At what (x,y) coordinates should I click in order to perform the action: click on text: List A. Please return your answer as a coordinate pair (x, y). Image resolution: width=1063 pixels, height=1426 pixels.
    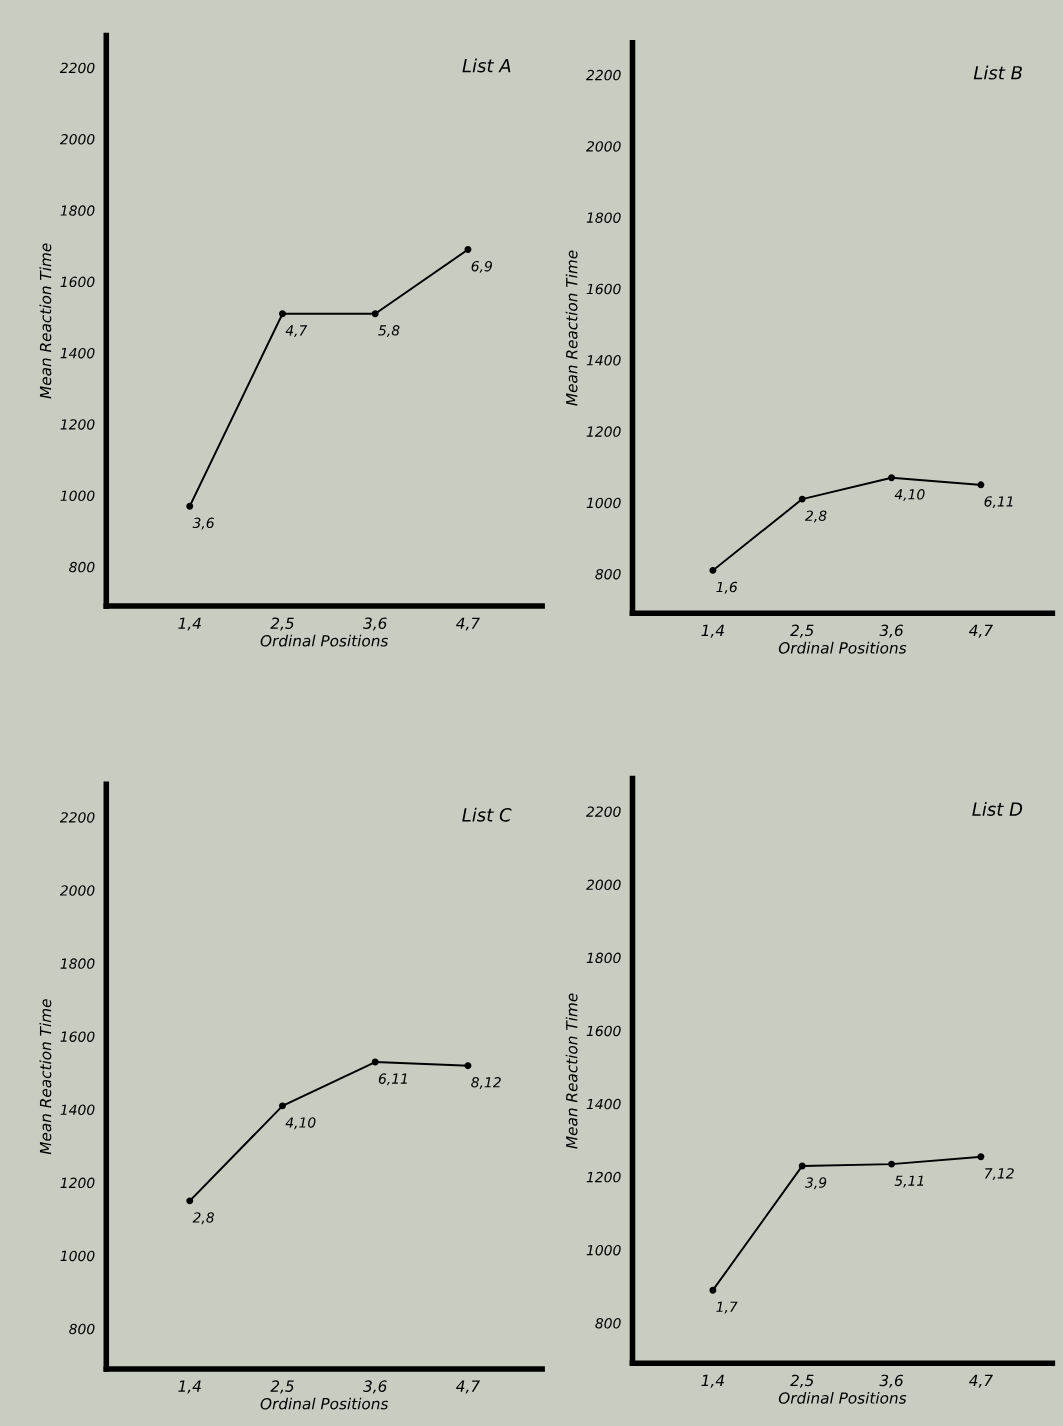
    Looking at the image, I should click on (486, 65).